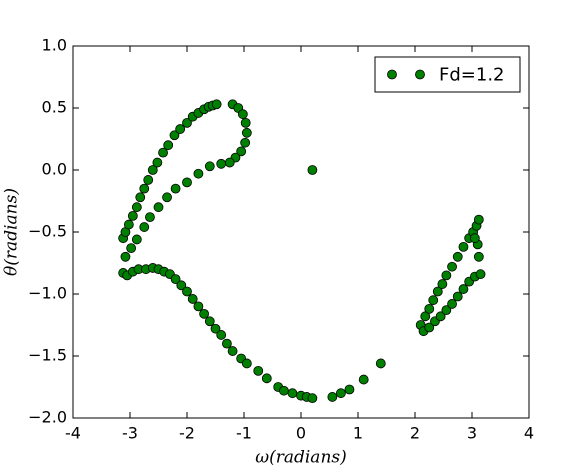 The width and height of the screenshot is (588, 466). What do you see at coordinates (529, 433) in the screenshot?
I see `x-tick-label: 4` at bounding box center [529, 433].